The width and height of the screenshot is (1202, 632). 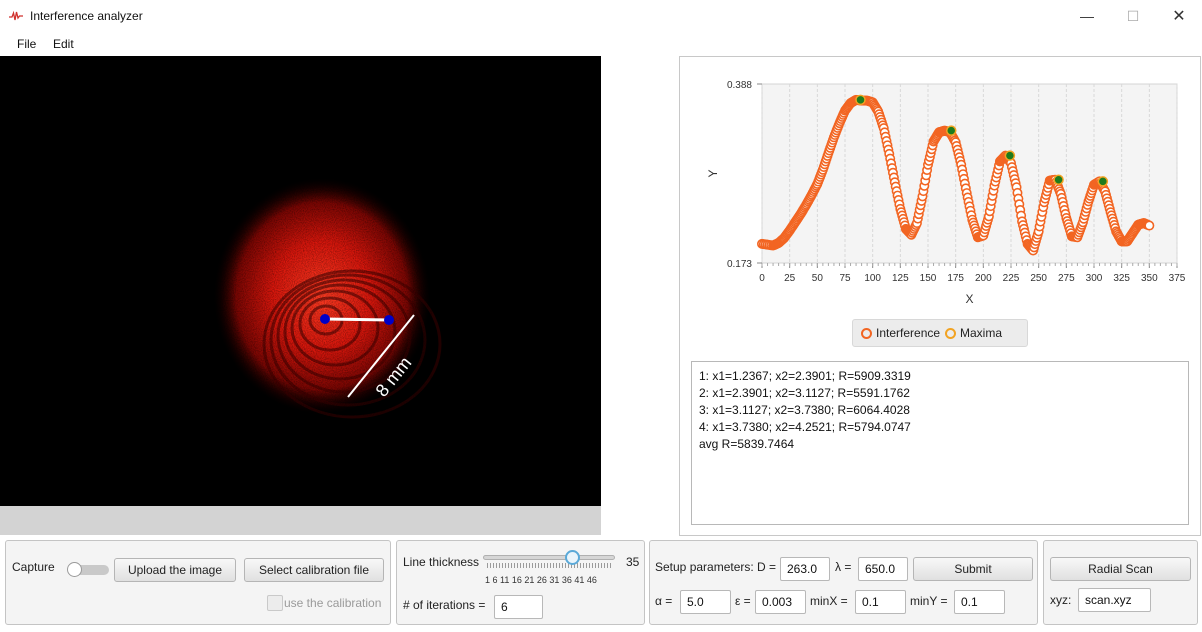 I want to click on select-calibration-button: Select calibration file, so click(x=314, y=570).